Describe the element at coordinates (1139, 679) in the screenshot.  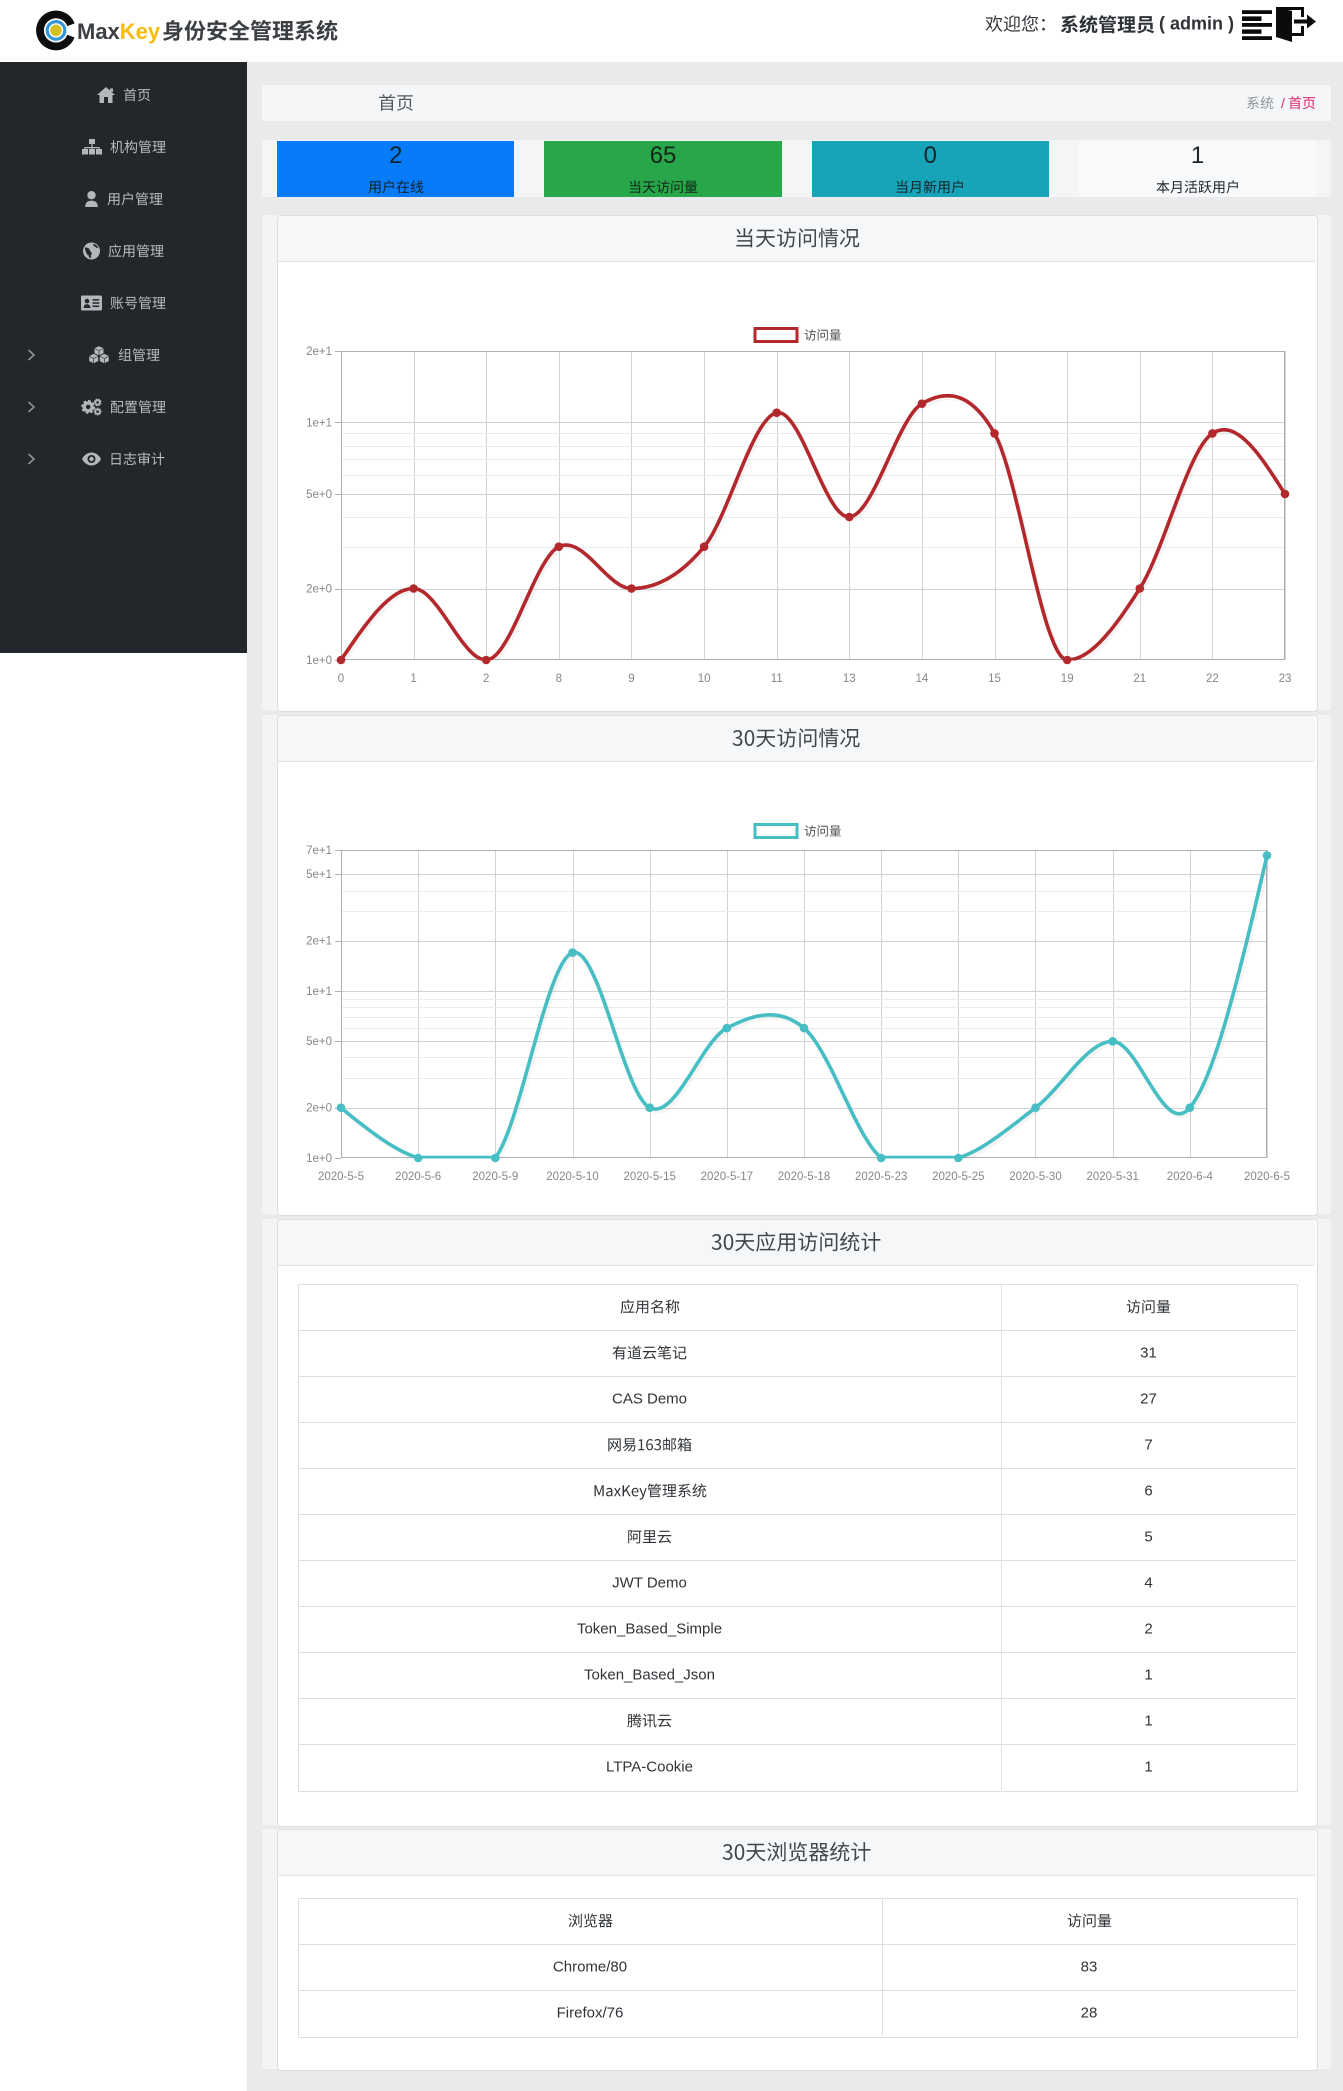
I see `svg-text: 21` at that location.